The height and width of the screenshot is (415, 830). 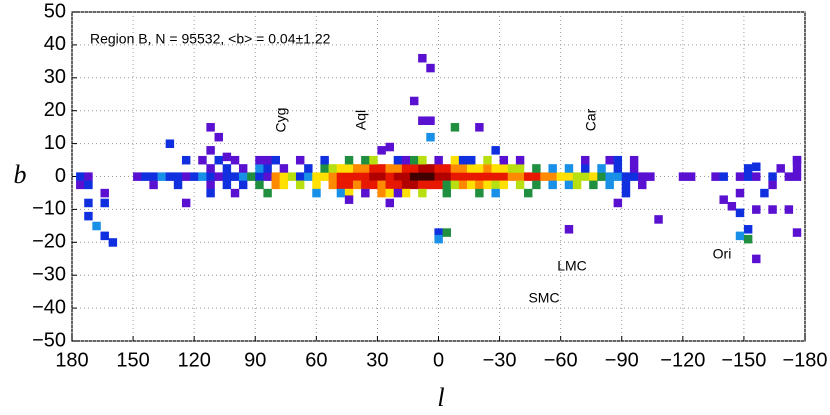 What do you see at coordinates (60, 176) in the screenshot?
I see `y-tick-label: 0` at bounding box center [60, 176].